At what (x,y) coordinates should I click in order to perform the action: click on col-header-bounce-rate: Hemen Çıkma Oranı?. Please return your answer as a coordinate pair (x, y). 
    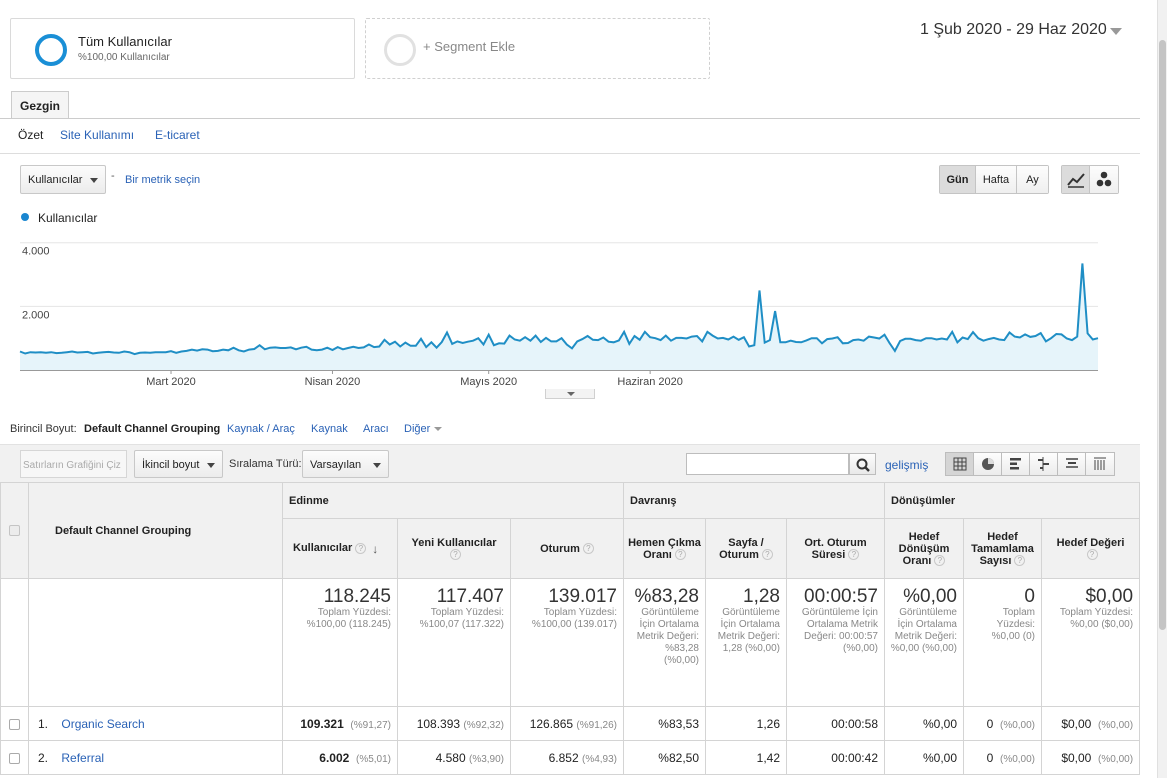
    Looking at the image, I should click on (664, 548).